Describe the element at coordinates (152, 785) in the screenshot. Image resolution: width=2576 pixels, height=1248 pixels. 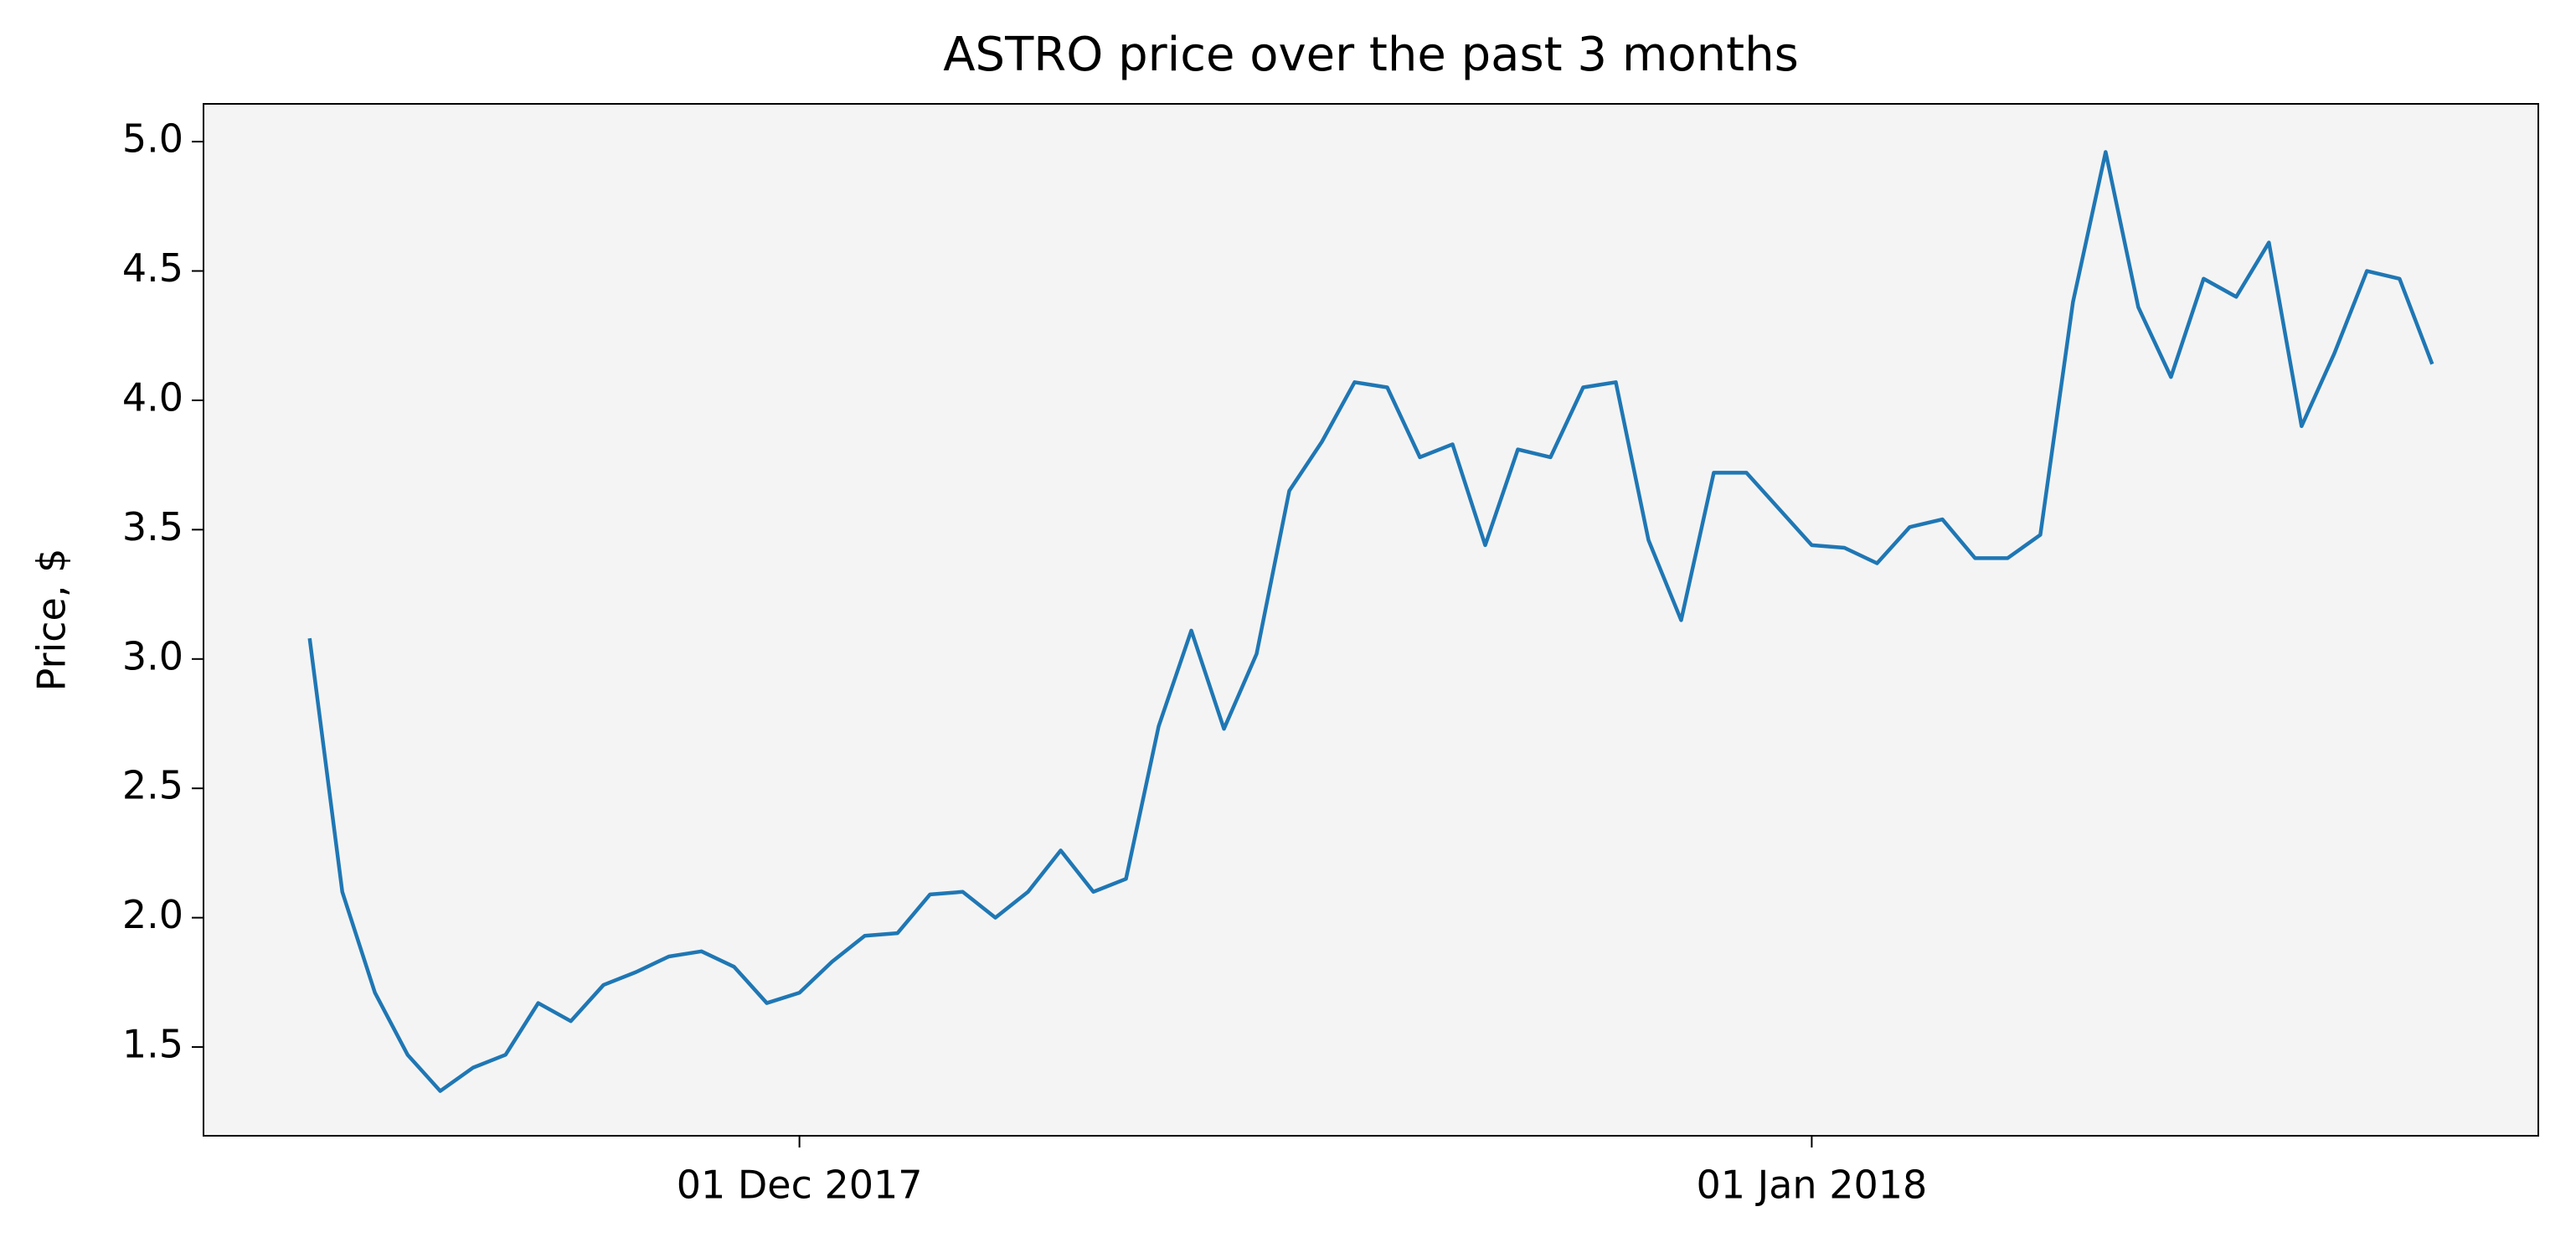
I see `y-tick-label: 2.5` at that location.